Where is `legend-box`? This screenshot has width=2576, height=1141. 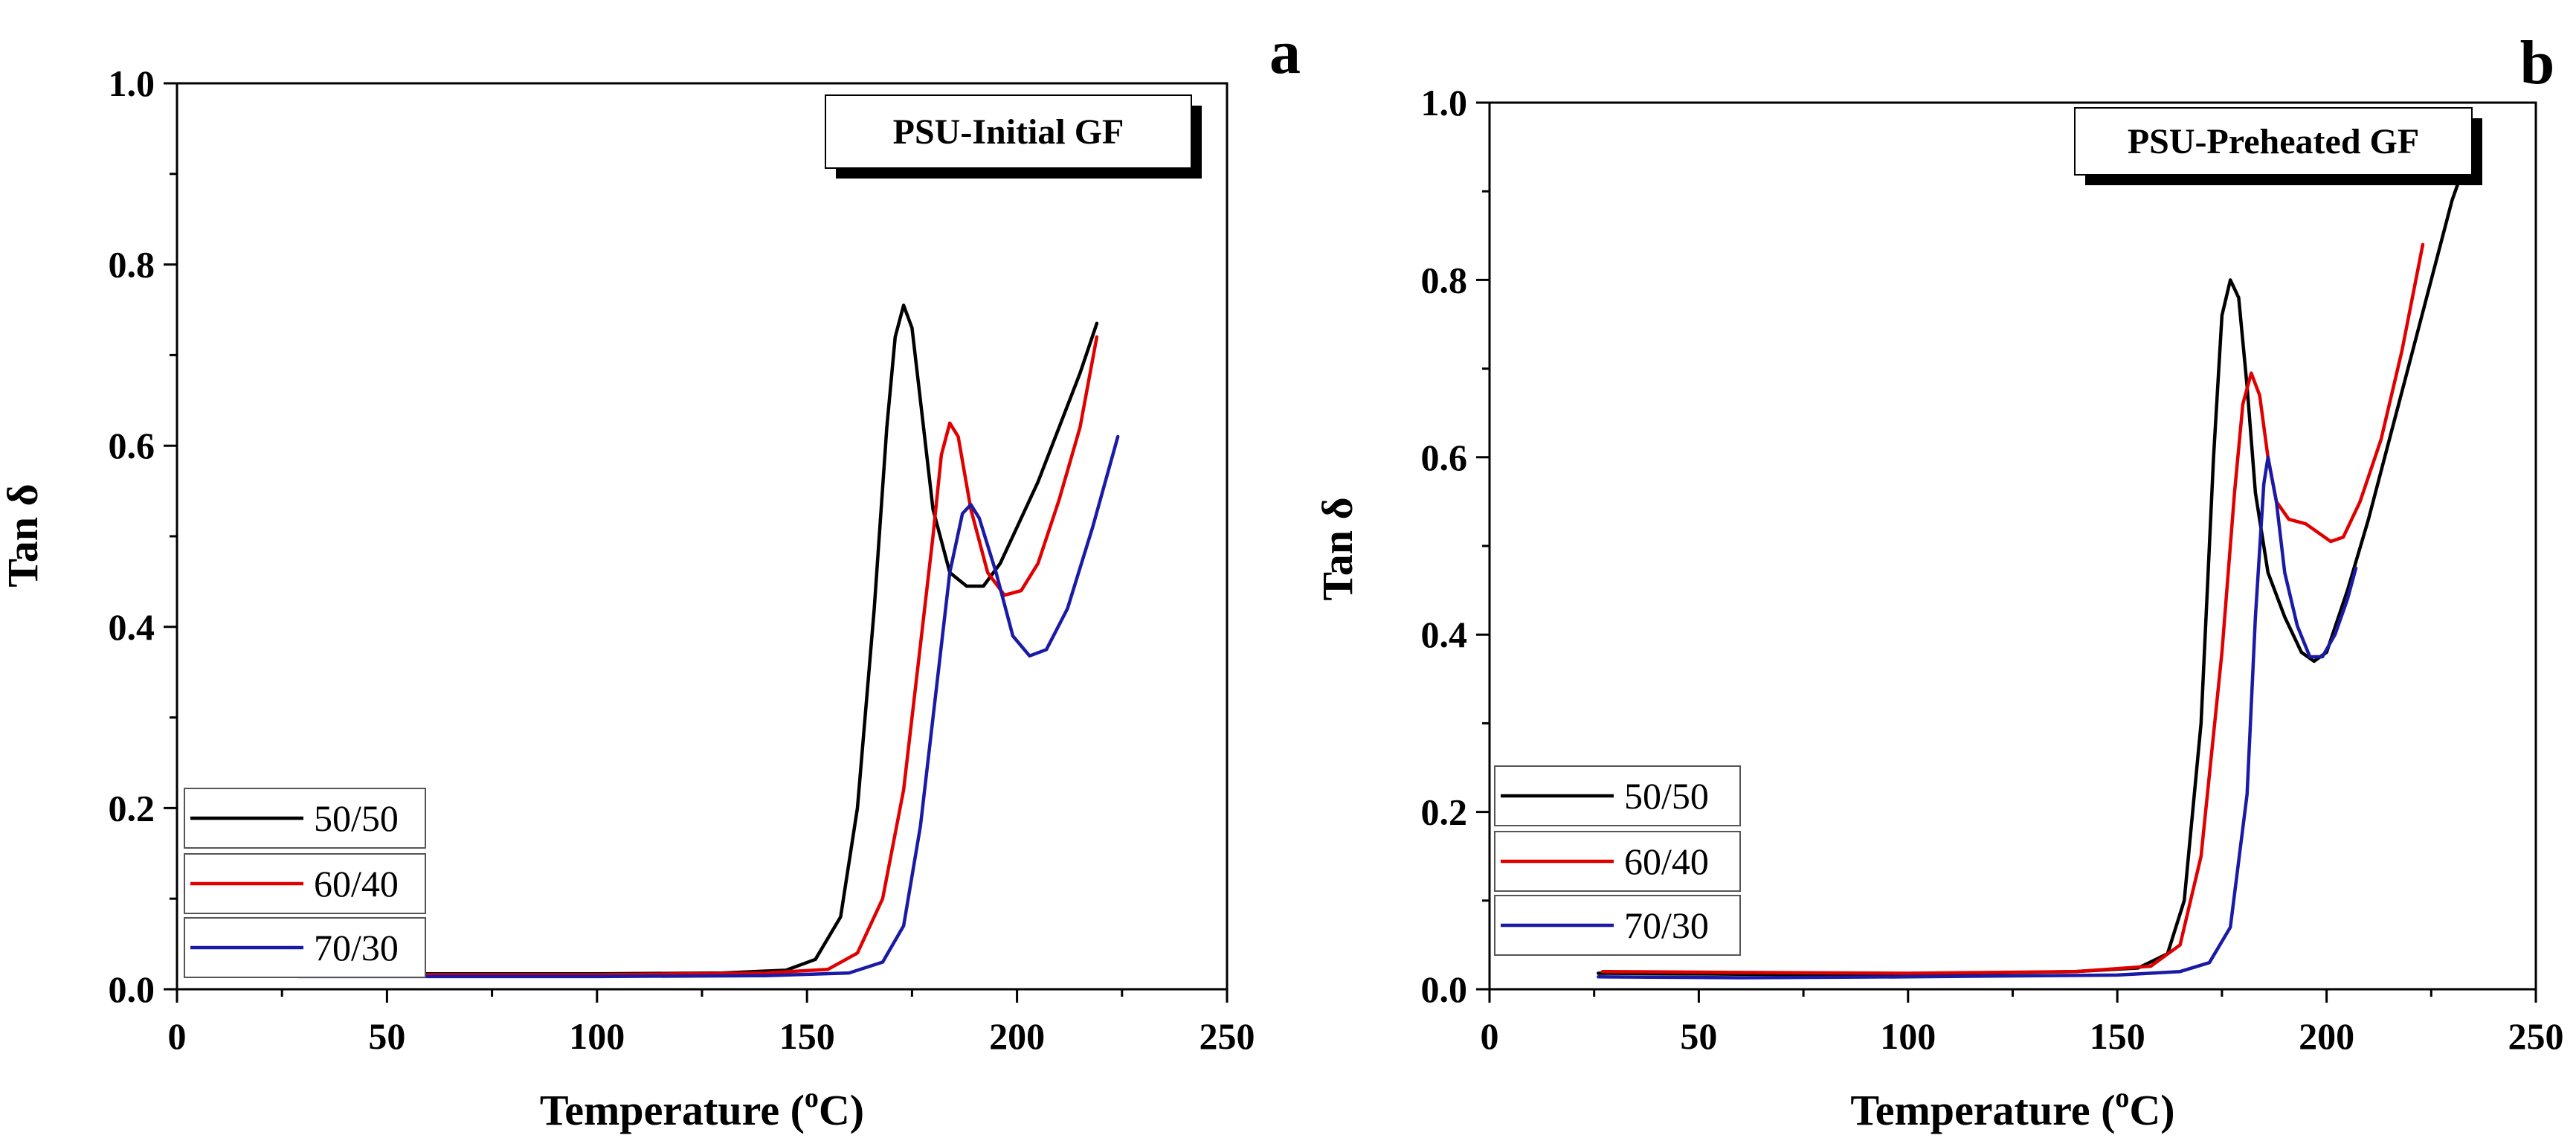 legend-box is located at coordinates (305, 818).